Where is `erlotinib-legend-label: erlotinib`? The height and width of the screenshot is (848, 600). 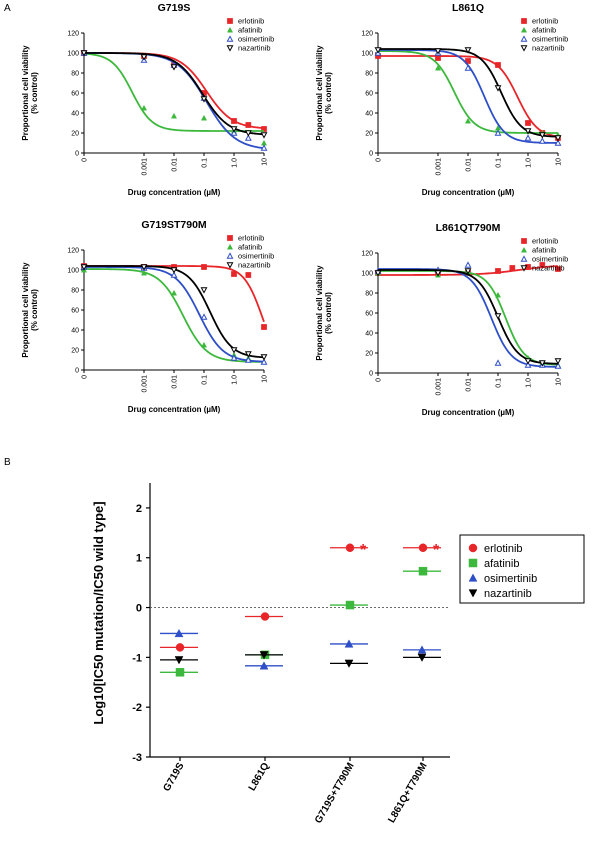
erlotinib-legend-label: erlotinib is located at coordinates (251, 238).